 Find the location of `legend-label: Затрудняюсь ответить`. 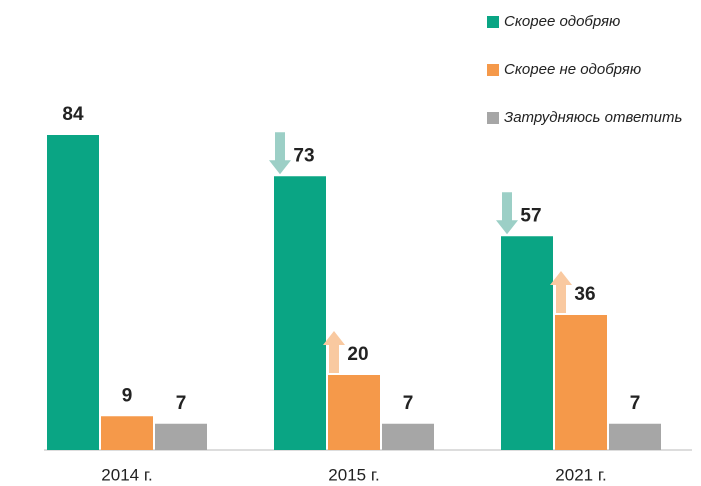

legend-label: Затрудняюсь ответить is located at coordinates (593, 117).